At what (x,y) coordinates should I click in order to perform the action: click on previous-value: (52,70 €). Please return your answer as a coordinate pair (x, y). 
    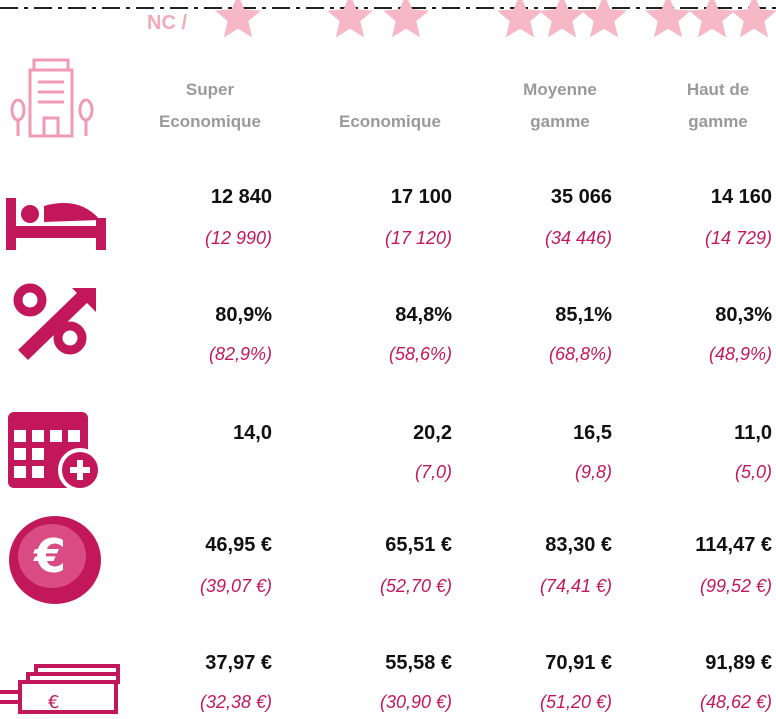
    Looking at the image, I should click on (415, 586).